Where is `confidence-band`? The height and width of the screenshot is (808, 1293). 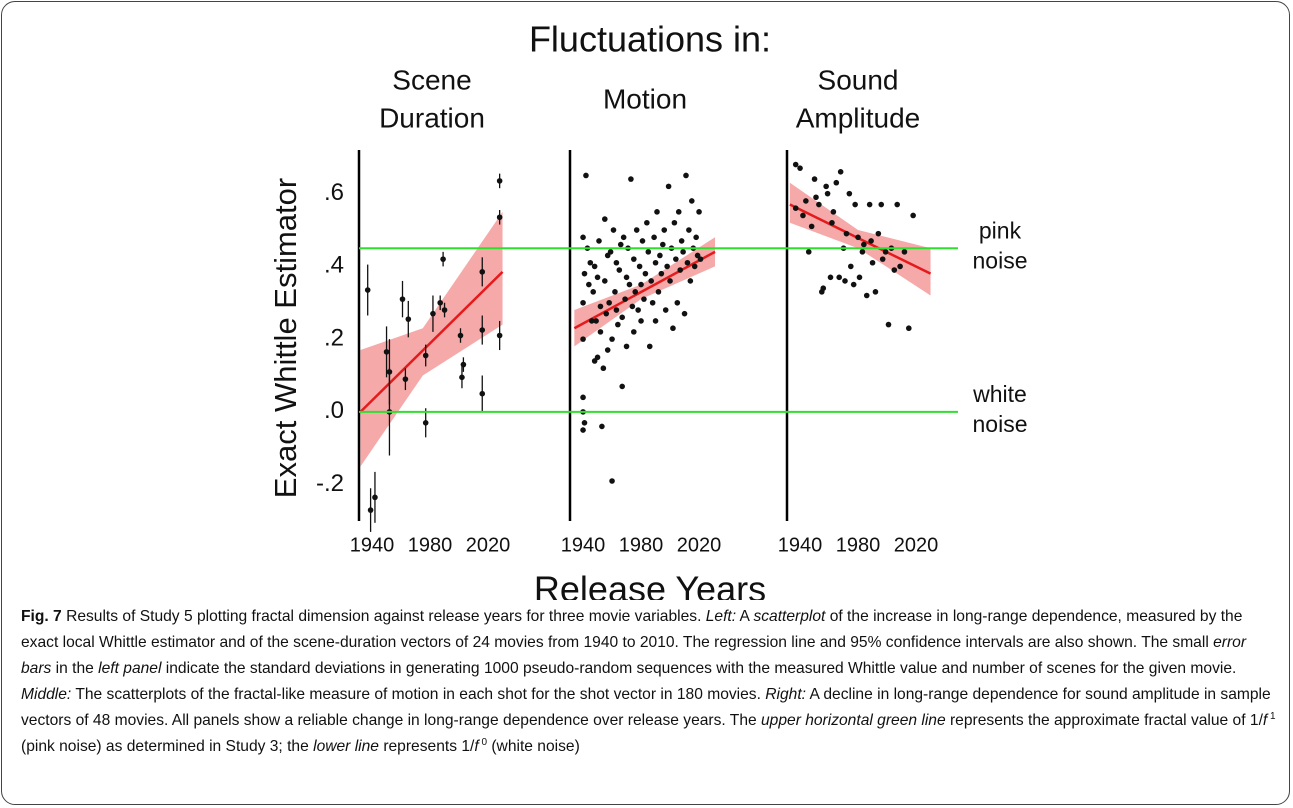 confidence-band is located at coordinates (644, 292).